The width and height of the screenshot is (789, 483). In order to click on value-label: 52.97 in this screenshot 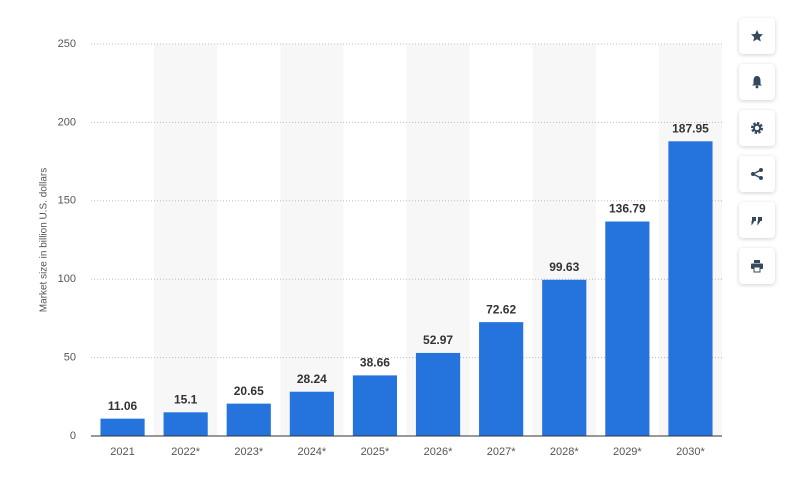, I will do `click(438, 340)`.